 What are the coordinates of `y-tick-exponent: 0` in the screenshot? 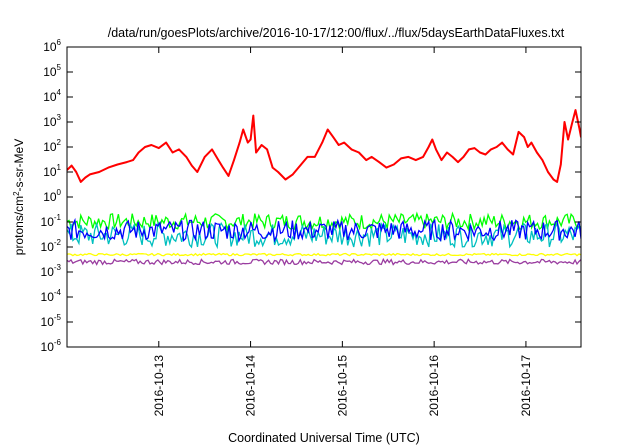 It's located at (59, 192).